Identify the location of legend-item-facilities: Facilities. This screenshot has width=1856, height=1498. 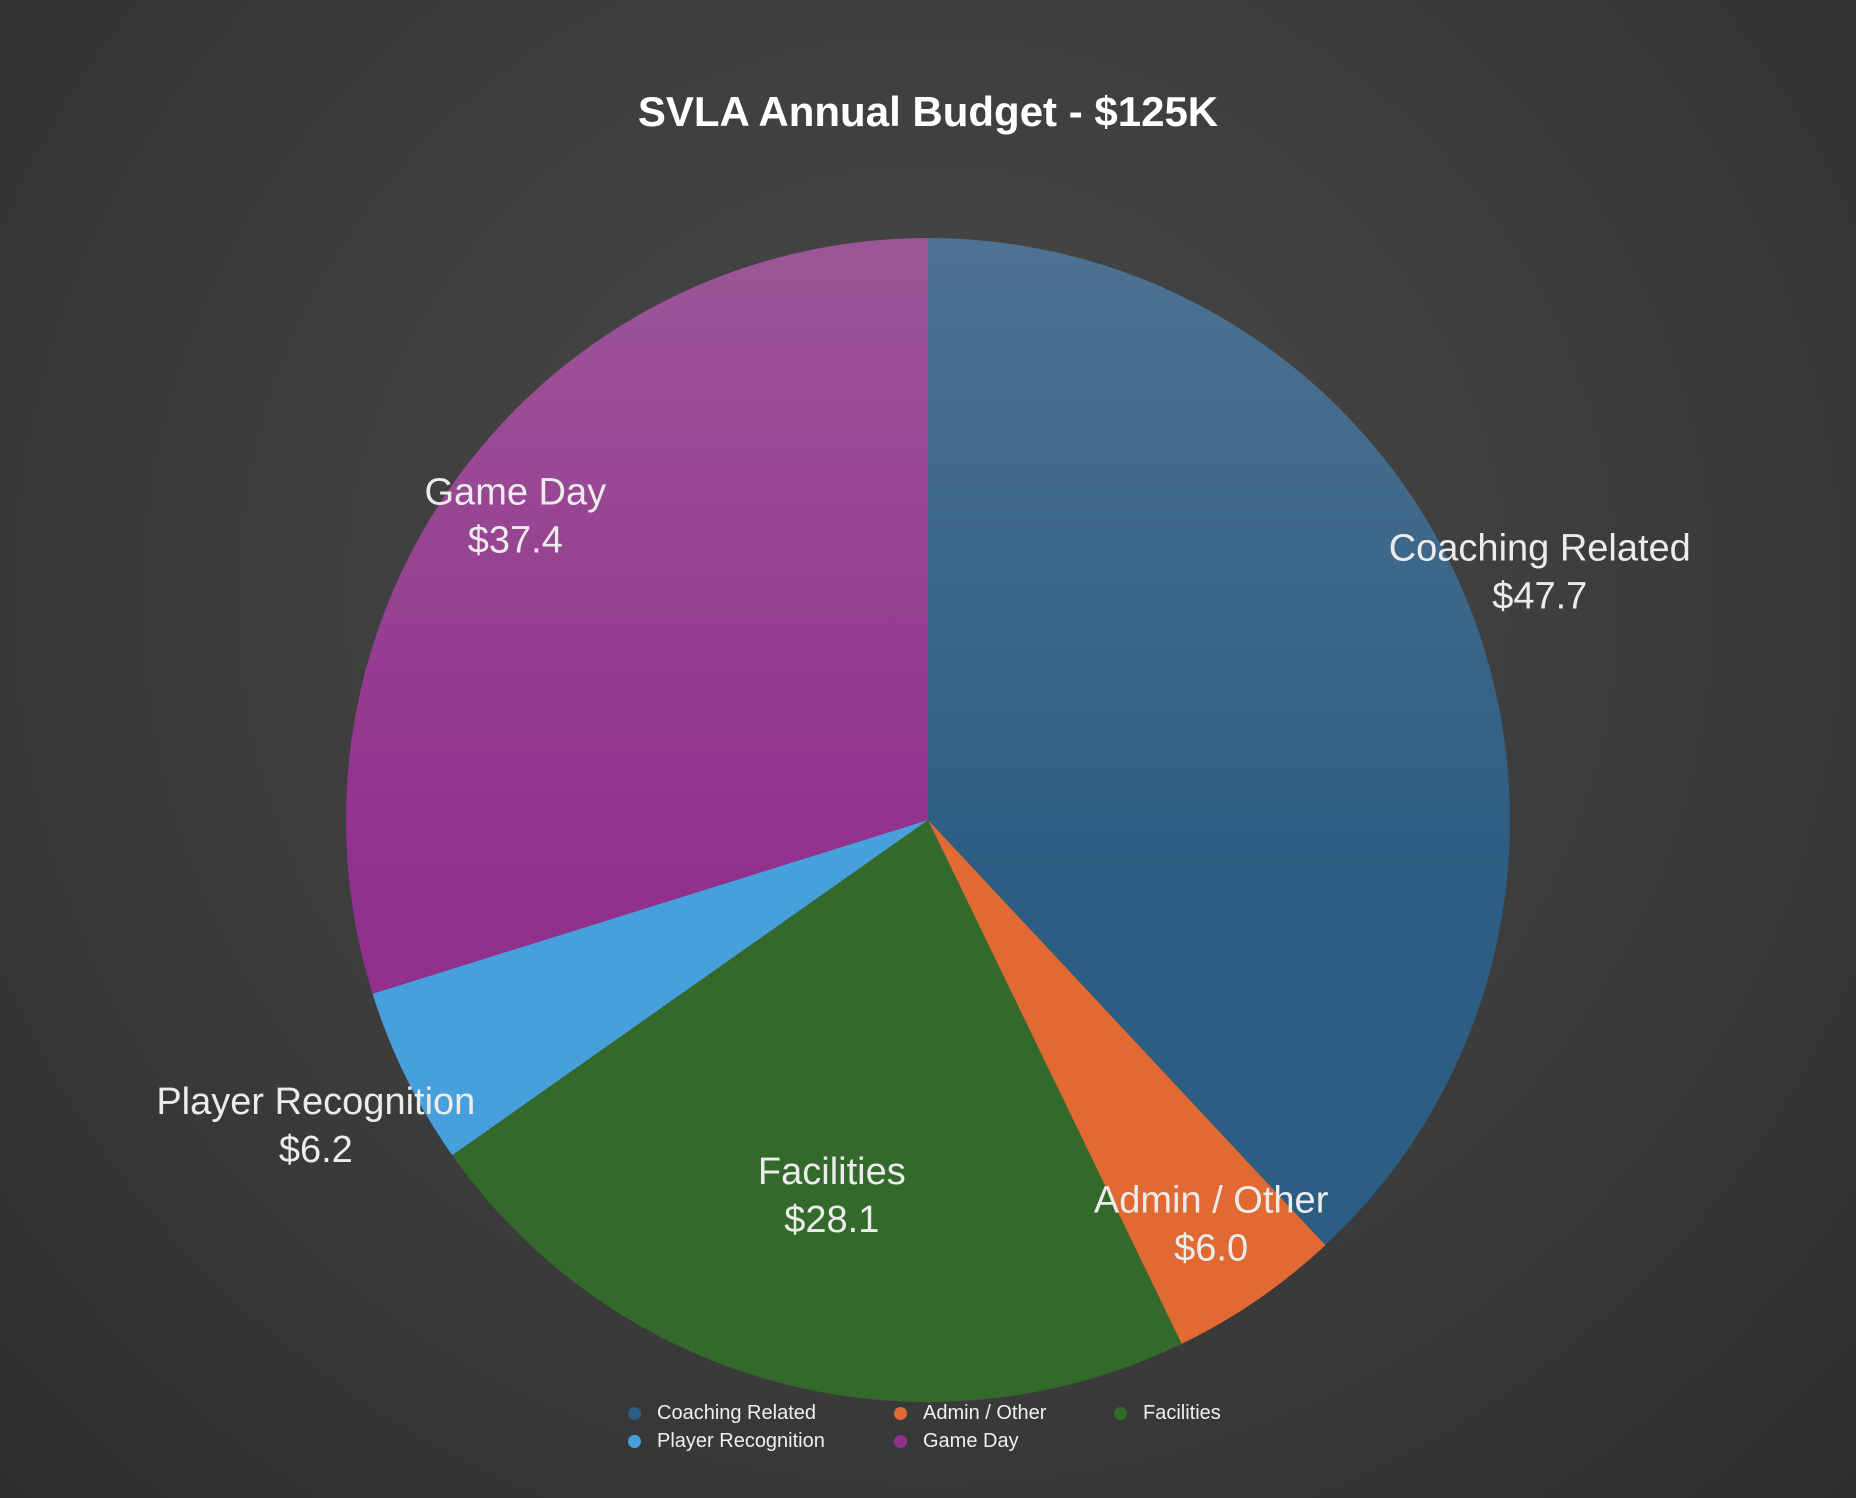
(1189, 1413).